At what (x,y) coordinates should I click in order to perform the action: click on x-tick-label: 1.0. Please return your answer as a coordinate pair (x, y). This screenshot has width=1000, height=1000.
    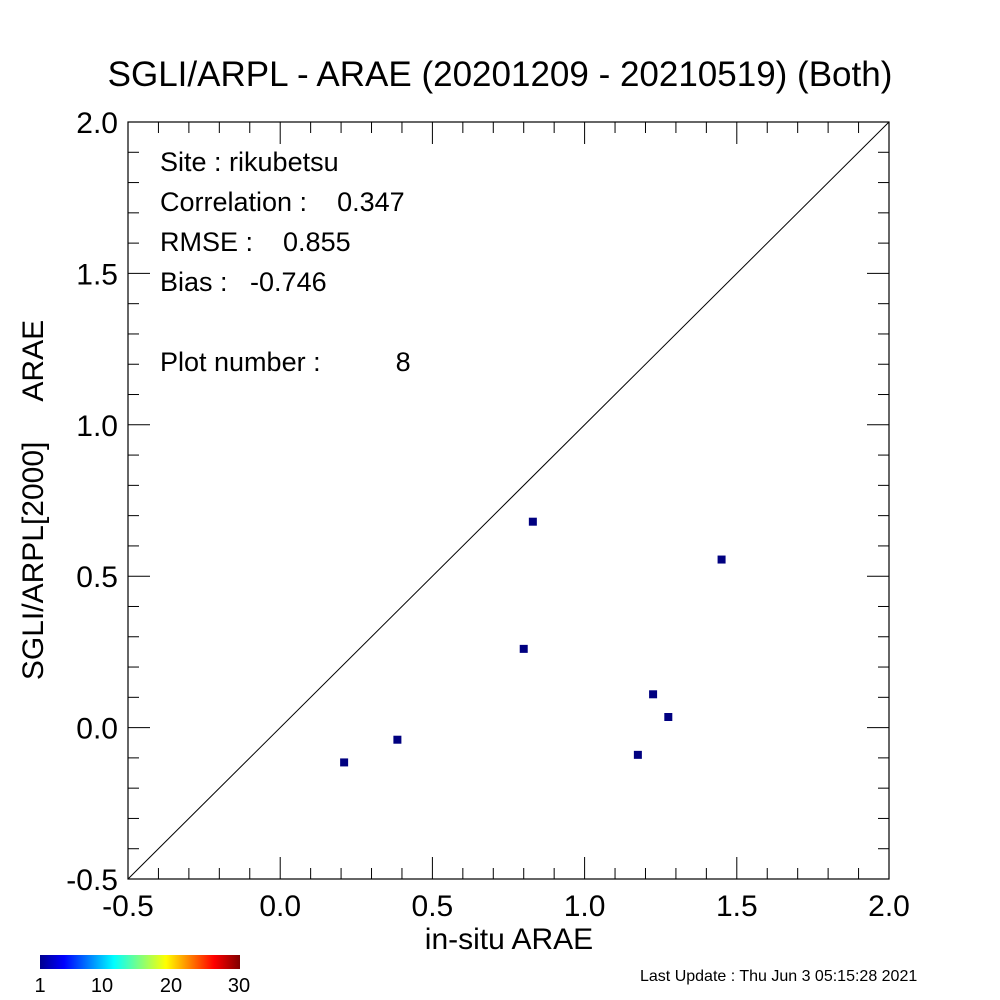
    Looking at the image, I should click on (585, 906).